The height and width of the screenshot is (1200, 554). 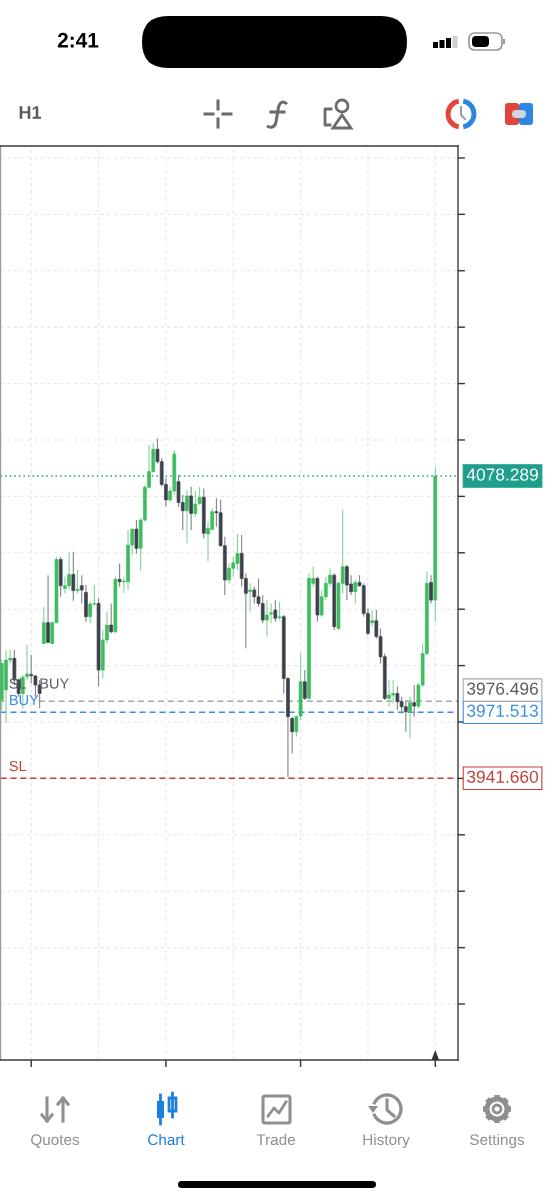 I want to click on ref-line-label: 3941.660, so click(x=503, y=776).